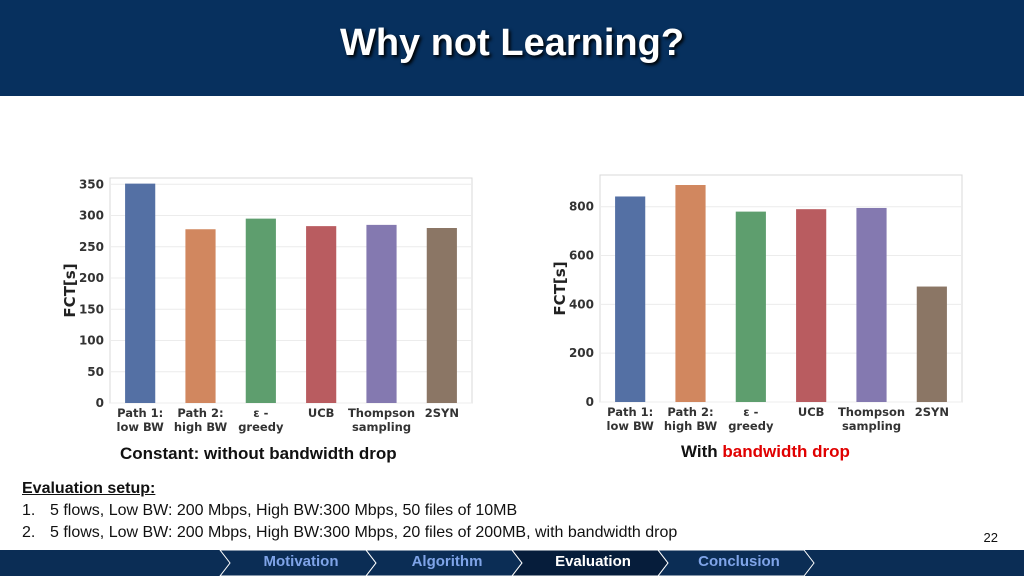 The height and width of the screenshot is (576, 1024). What do you see at coordinates (301, 561) in the screenshot?
I see `nav-item-motivation: Motivation` at bounding box center [301, 561].